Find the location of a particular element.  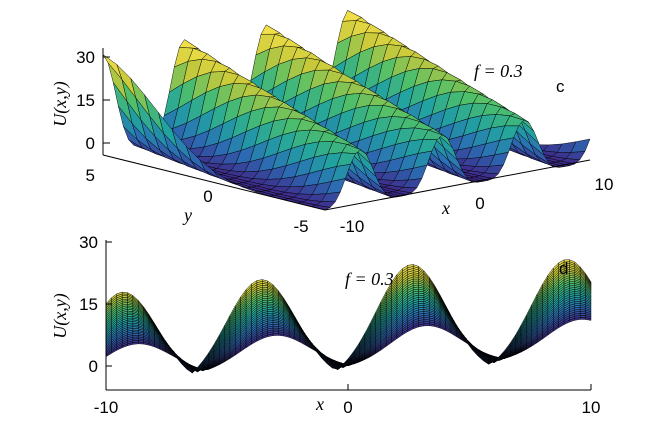

surface-c-cell is located at coordinates (270, 29).